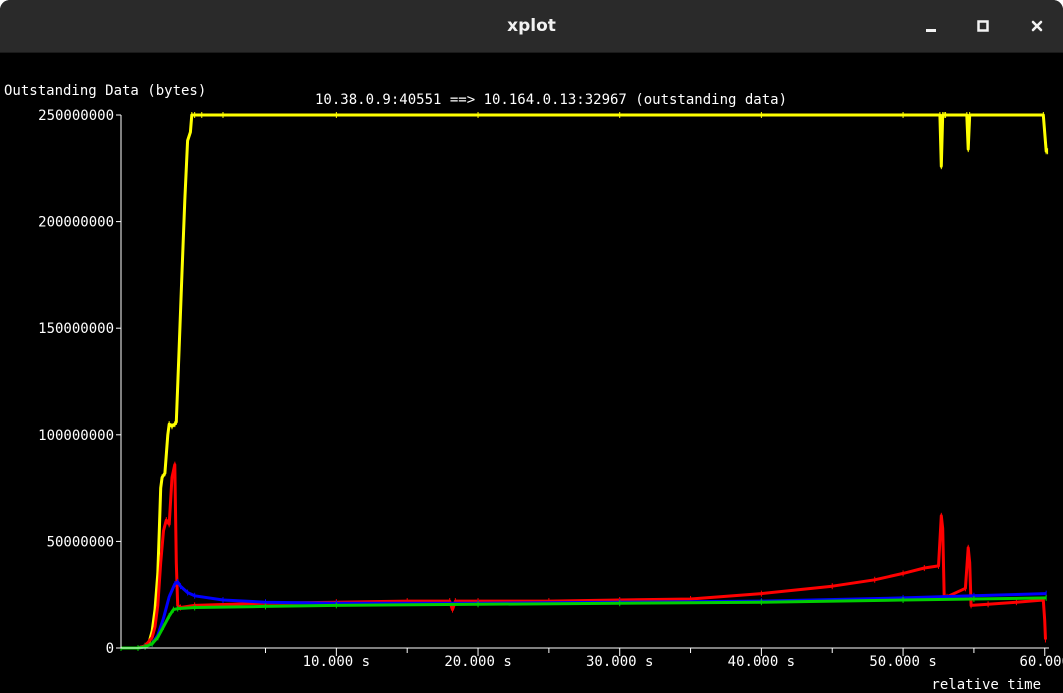 The image size is (1063, 693). Describe the element at coordinates (931, 26) in the screenshot. I see `minimize-button` at that location.